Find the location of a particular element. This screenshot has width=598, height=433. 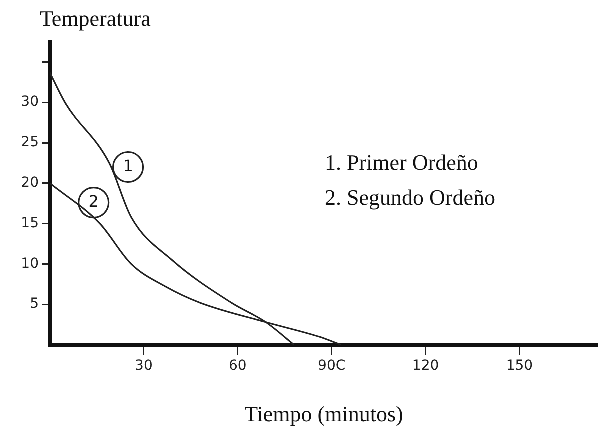

y-tick-label: 15 is located at coordinates (30, 223).